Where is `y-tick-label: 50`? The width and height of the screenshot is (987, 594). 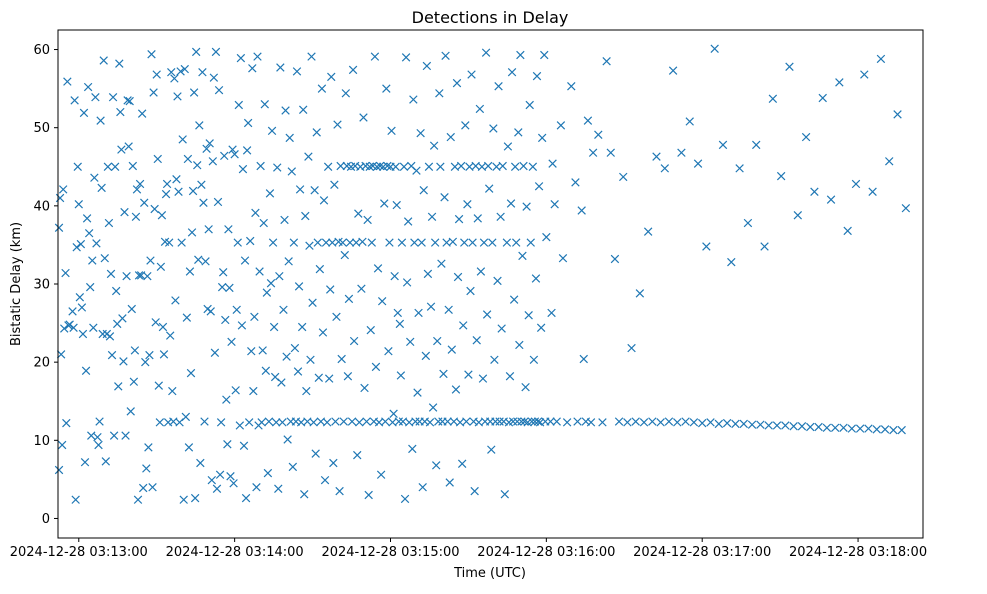
y-tick-label: 50 is located at coordinates (41, 128).